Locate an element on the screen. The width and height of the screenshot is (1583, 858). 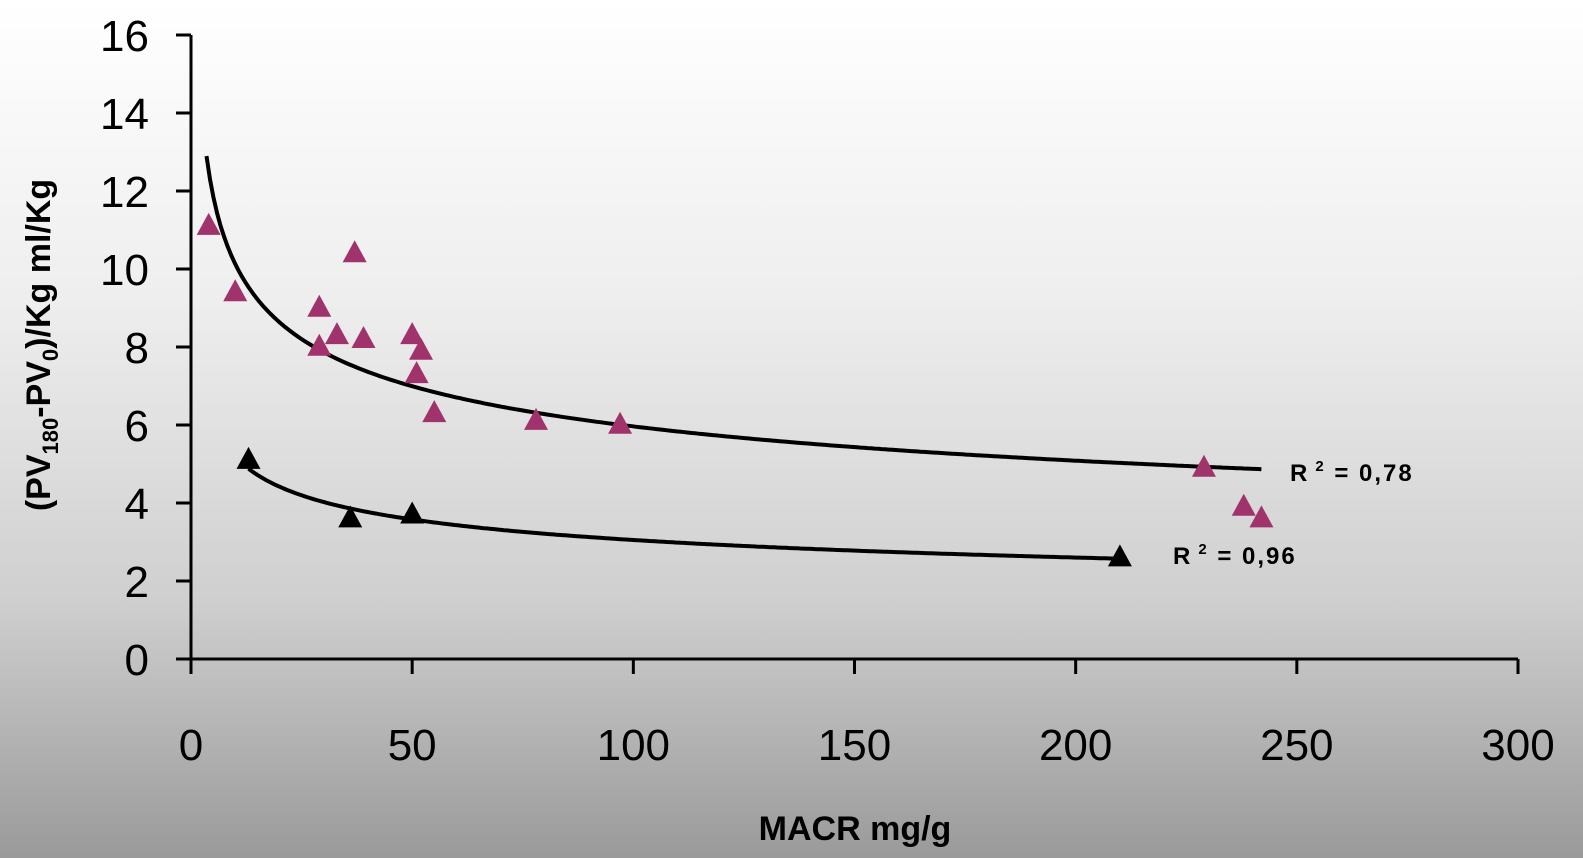
x-tick-label: 300 is located at coordinates (1517, 745).